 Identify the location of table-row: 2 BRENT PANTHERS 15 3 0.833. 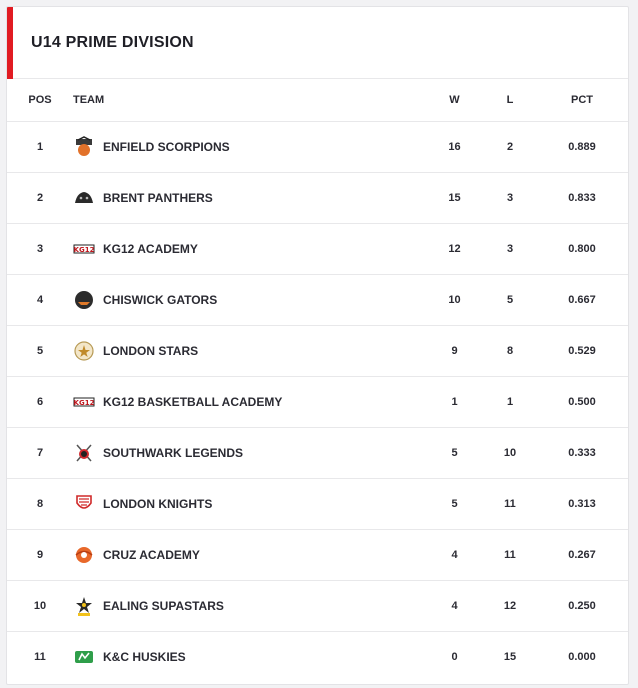
(317, 198).